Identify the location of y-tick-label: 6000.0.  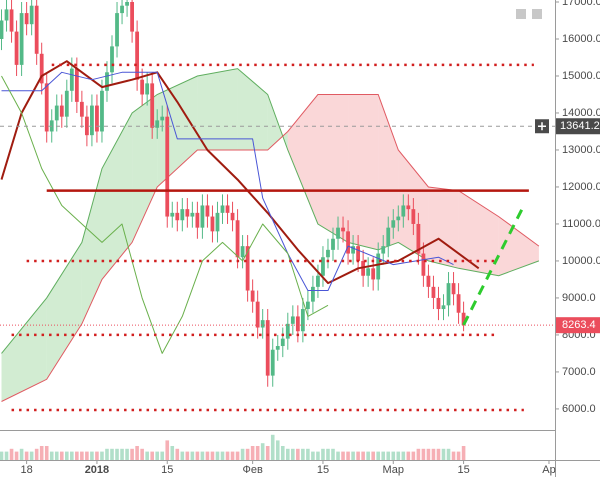
(579, 409).